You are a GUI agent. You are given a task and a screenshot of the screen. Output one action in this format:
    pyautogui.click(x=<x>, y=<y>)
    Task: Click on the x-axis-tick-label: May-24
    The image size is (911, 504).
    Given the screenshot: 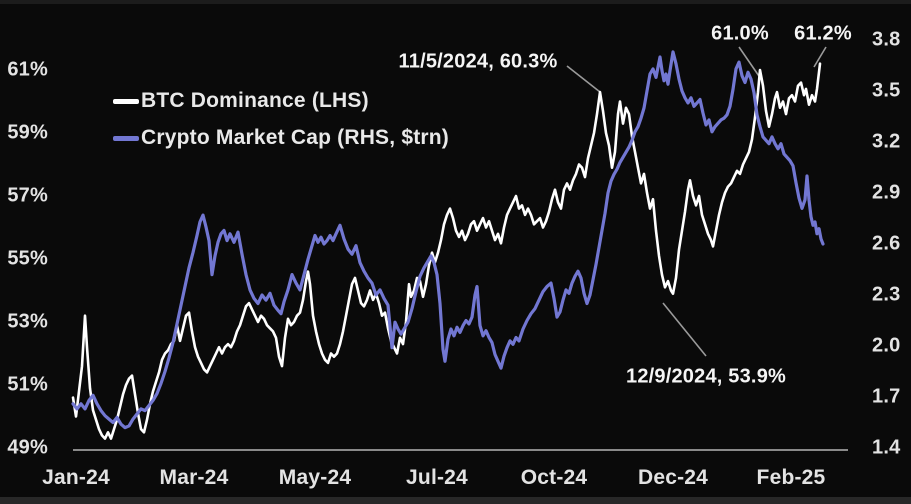 What is the action you would take?
    pyautogui.click(x=315, y=477)
    